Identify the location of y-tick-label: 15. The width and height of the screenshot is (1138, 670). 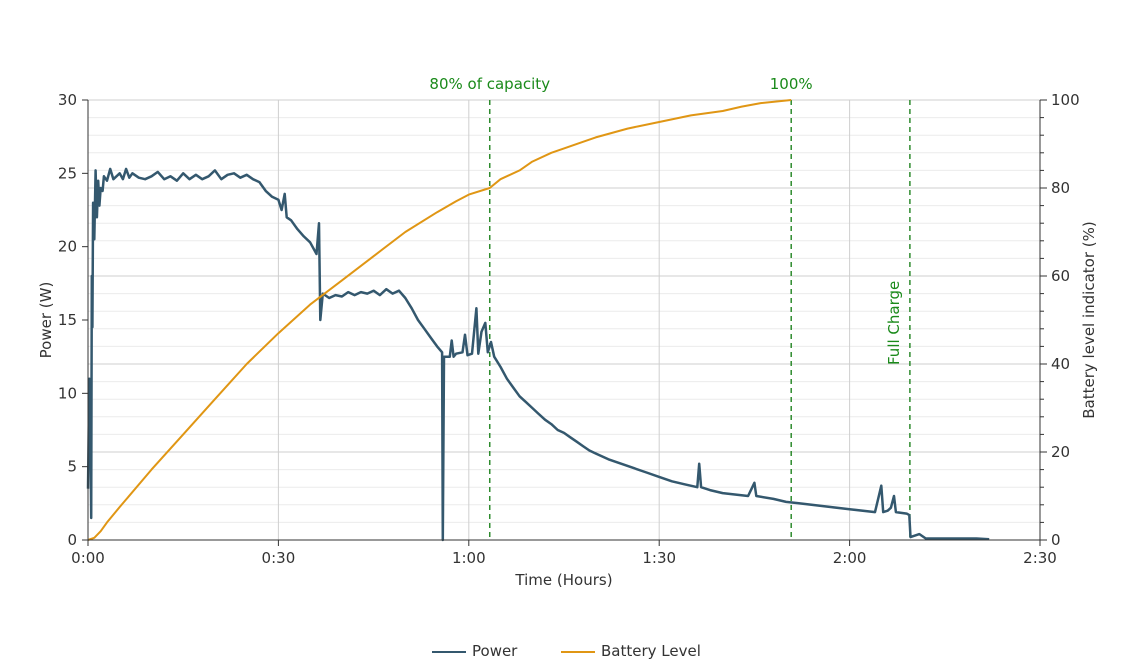
(67, 320).